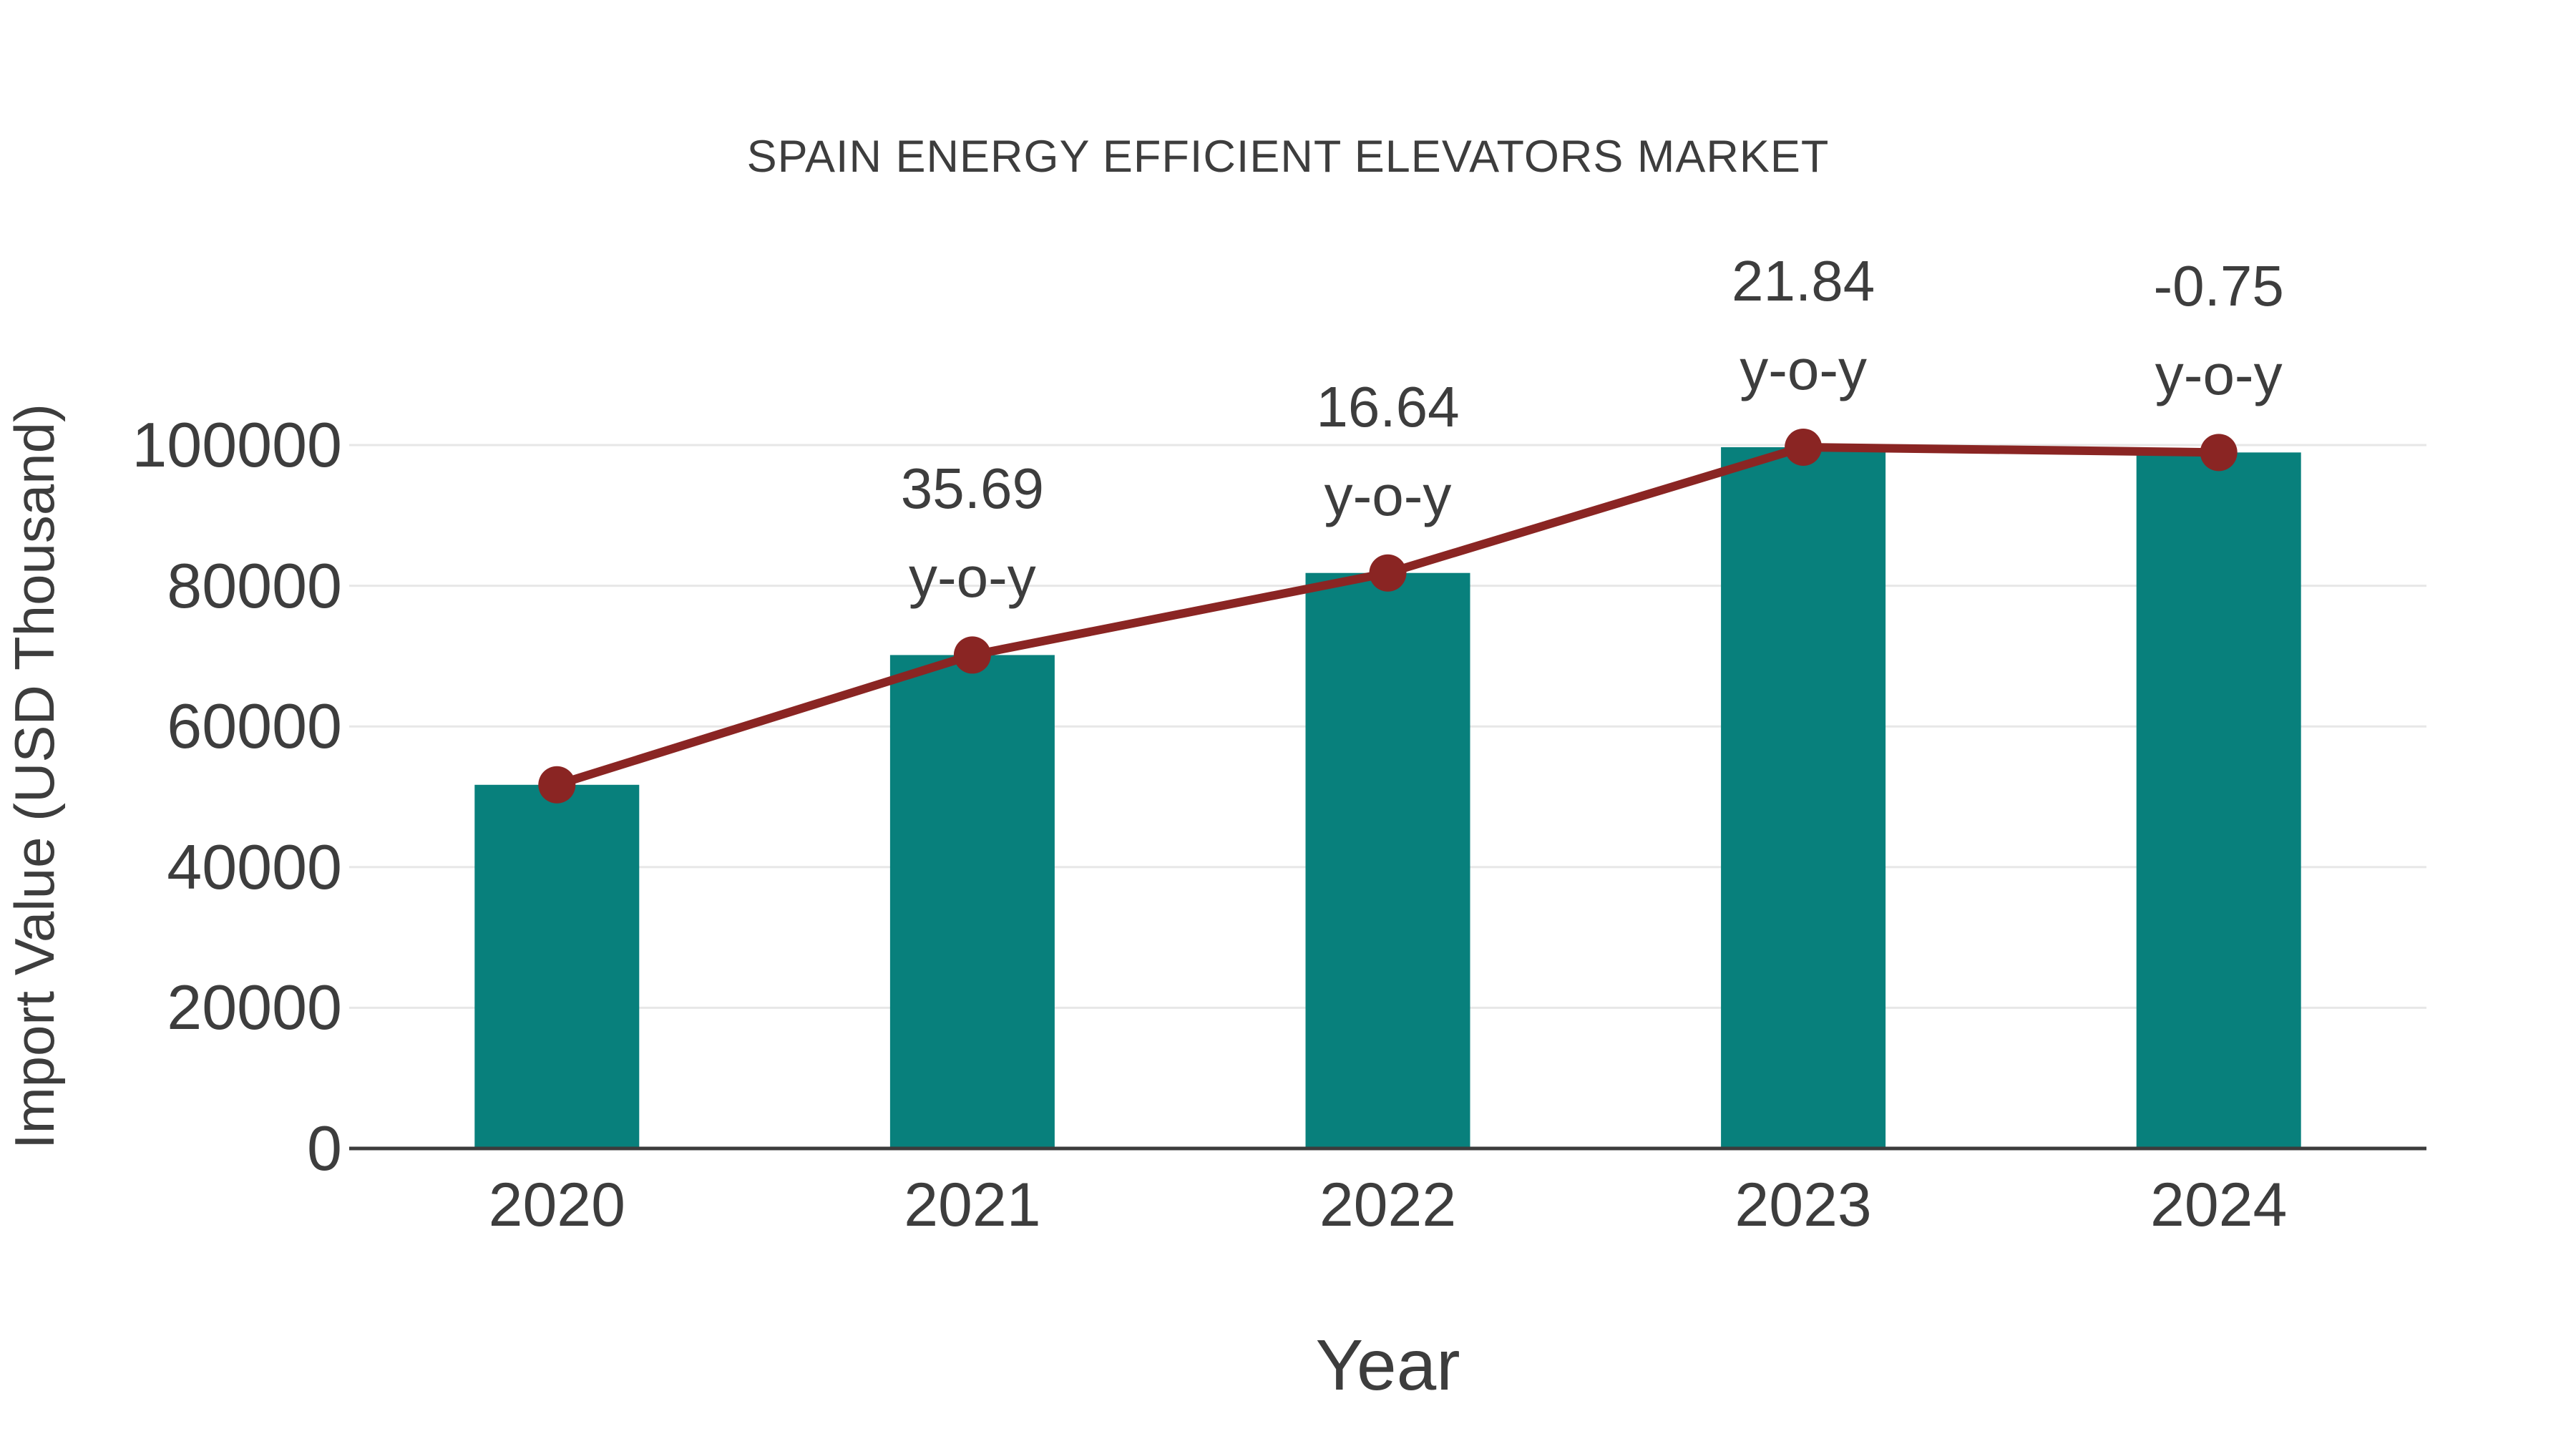 The width and height of the screenshot is (2576, 1449). What do you see at coordinates (1388, 1205) in the screenshot?
I see `x-tick-label-2022: 2022` at bounding box center [1388, 1205].